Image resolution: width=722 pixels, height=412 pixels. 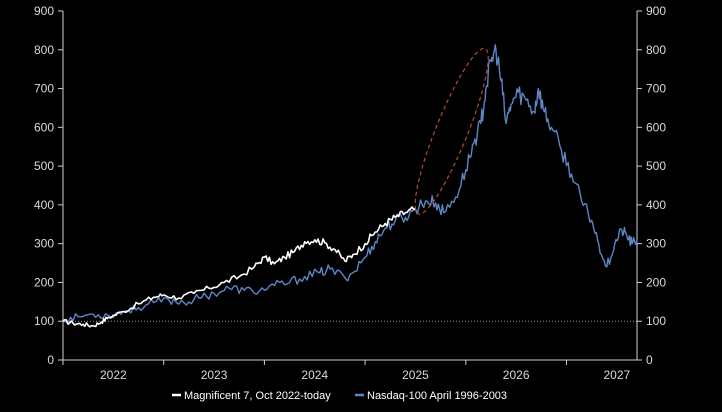 I want to click on y-tick-label-right: 500, so click(x=656, y=166).